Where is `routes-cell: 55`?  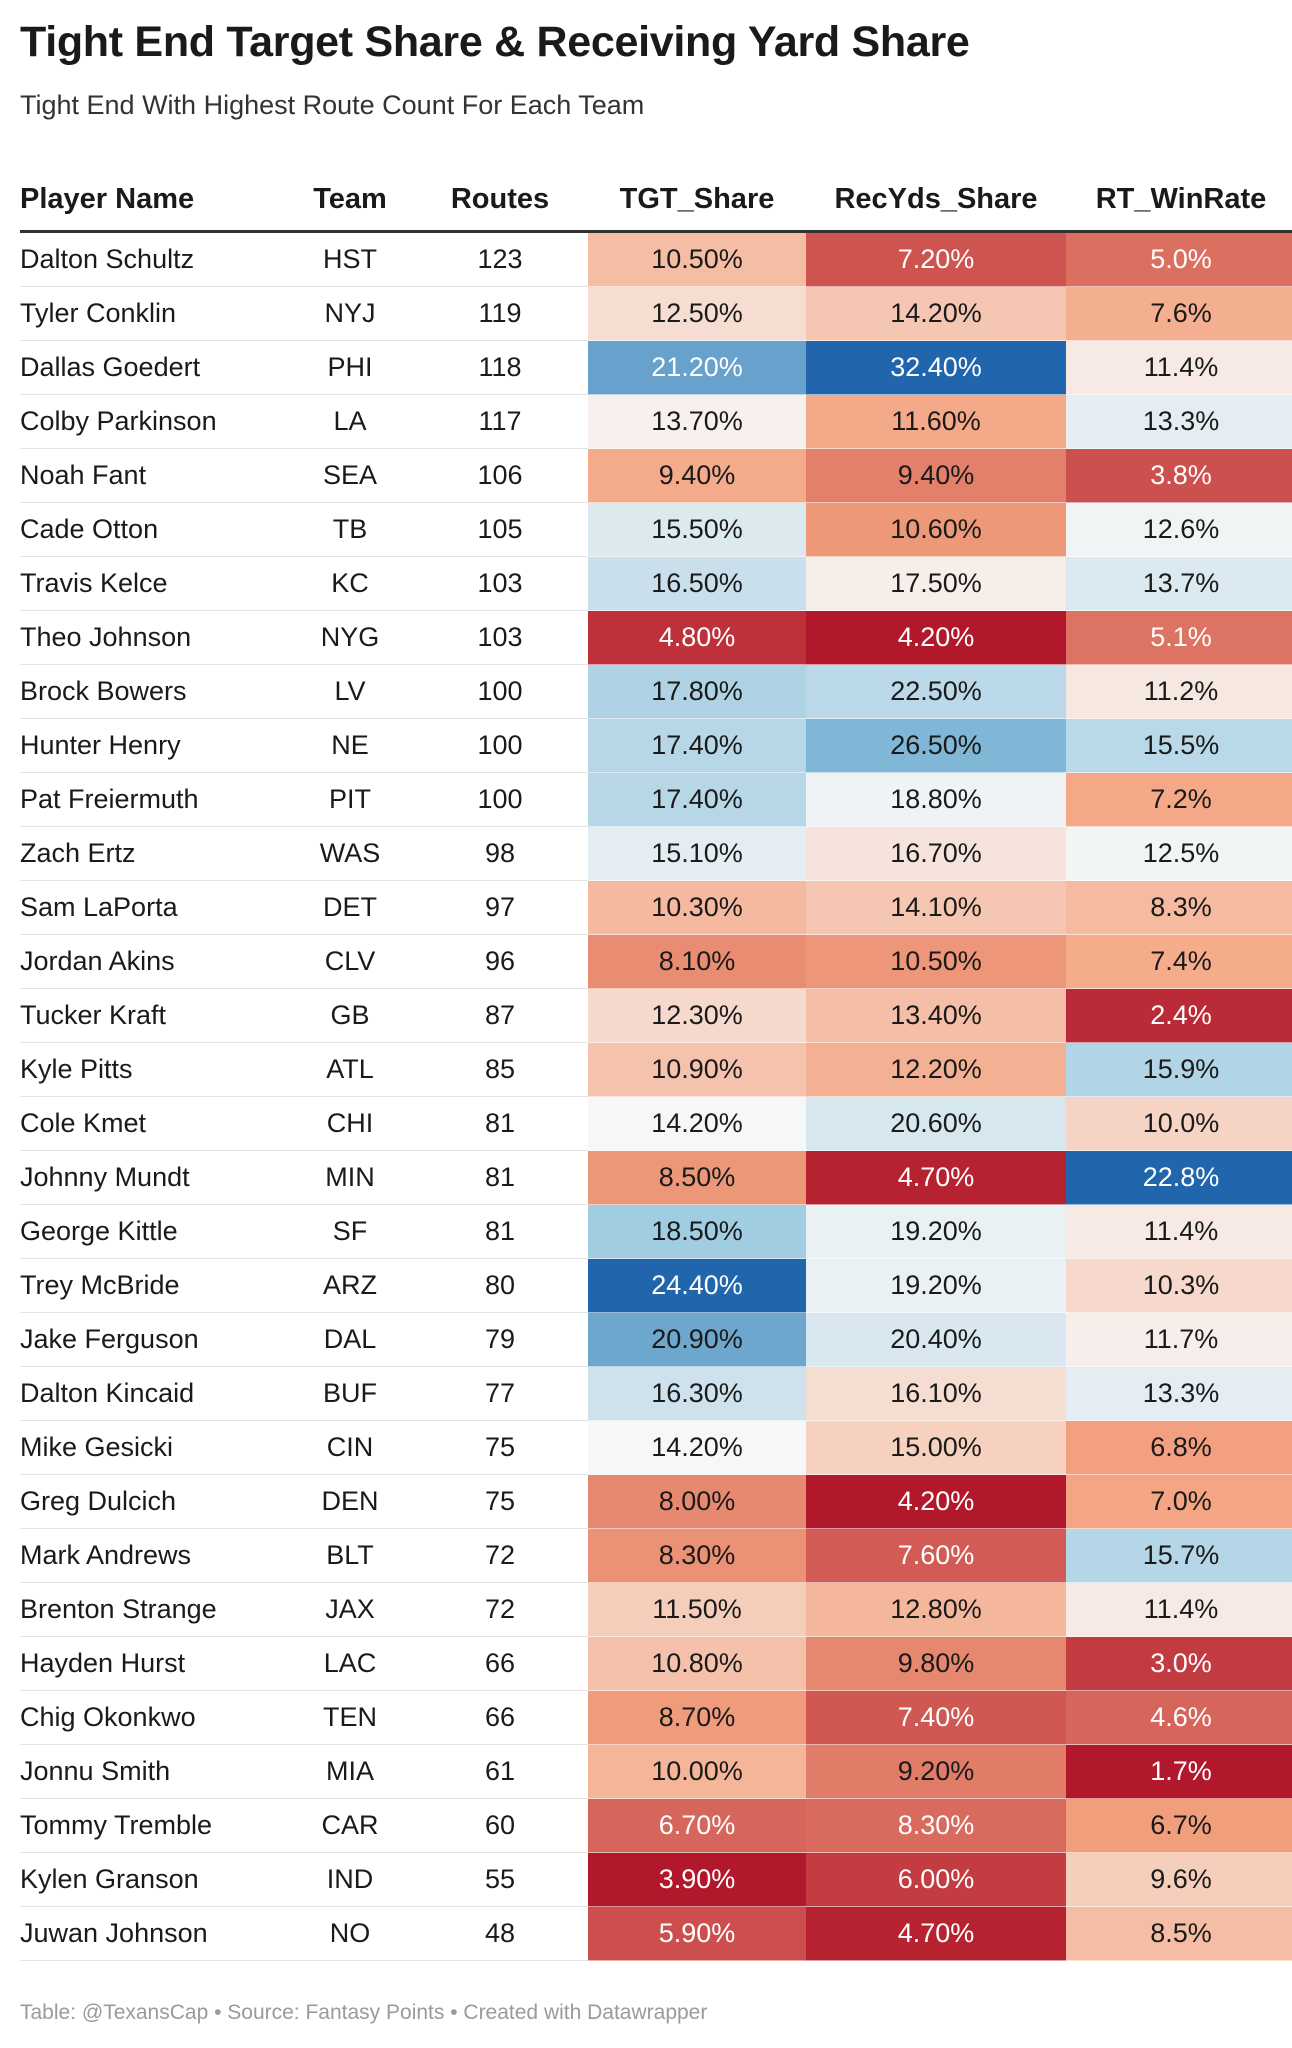
routes-cell: 55 is located at coordinates (500, 1879).